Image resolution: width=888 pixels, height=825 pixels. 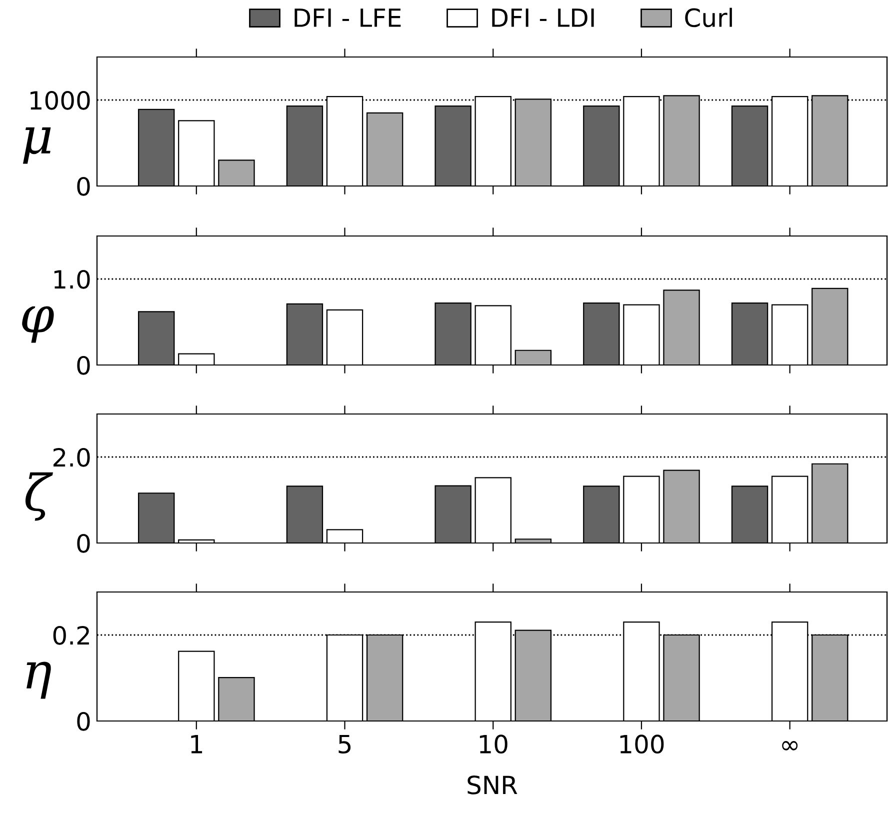 What do you see at coordinates (493, 785) in the screenshot?
I see `x-axis-title: SNR` at bounding box center [493, 785].